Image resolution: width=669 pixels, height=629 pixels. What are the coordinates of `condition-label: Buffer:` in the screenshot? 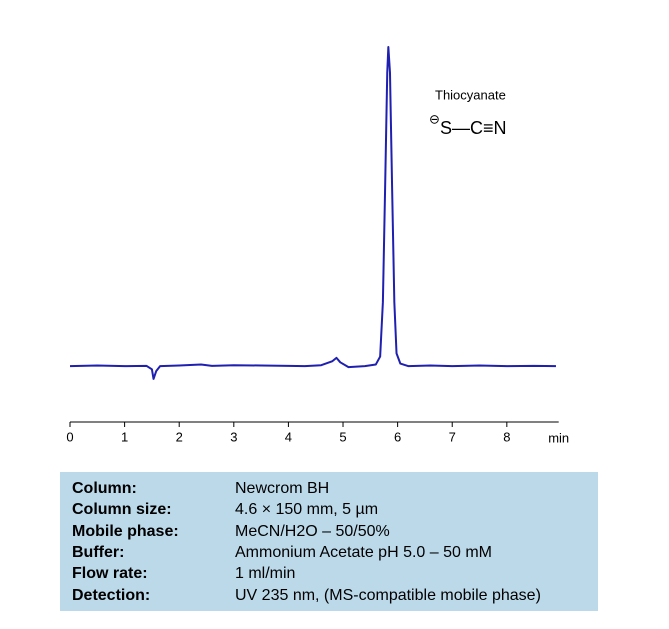 It's located at (98, 552).